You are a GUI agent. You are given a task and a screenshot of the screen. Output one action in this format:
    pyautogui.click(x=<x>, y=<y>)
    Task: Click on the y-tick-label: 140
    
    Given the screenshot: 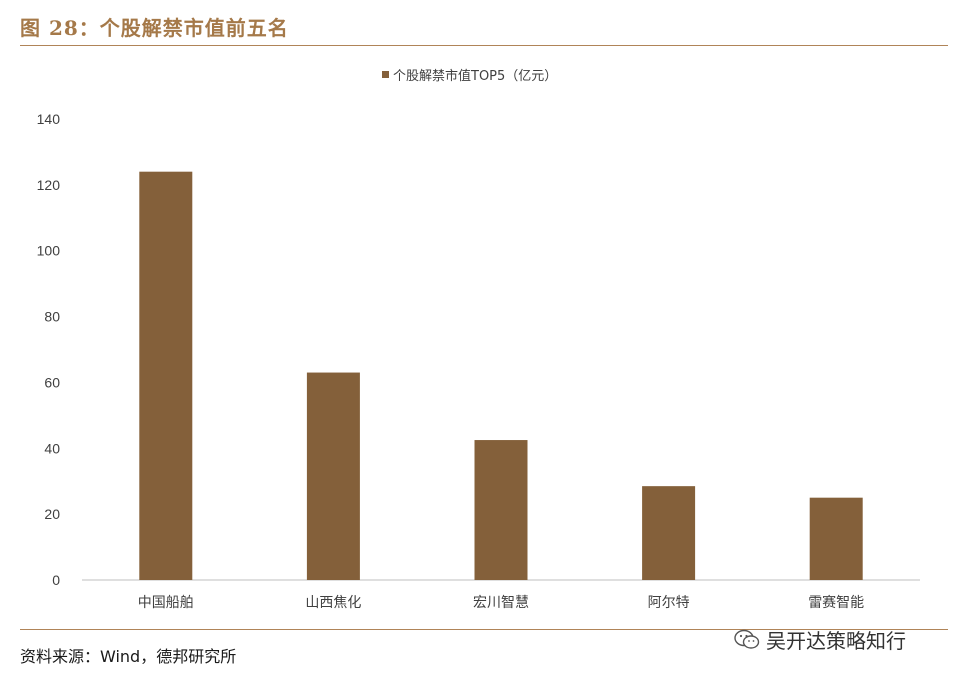 What is the action you would take?
    pyautogui.click(x=49, y=119)
    